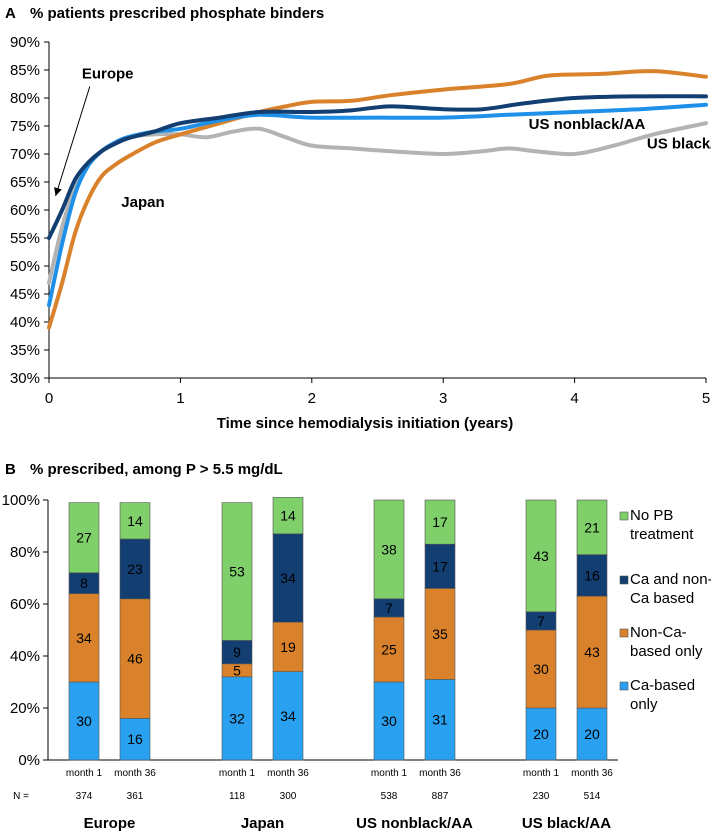  What do you see at coordinates (587, 124) in the screenshot?
I see `annotation-us-nonblack-aa: US nonblack/AA` at bounding box center [587, 124].